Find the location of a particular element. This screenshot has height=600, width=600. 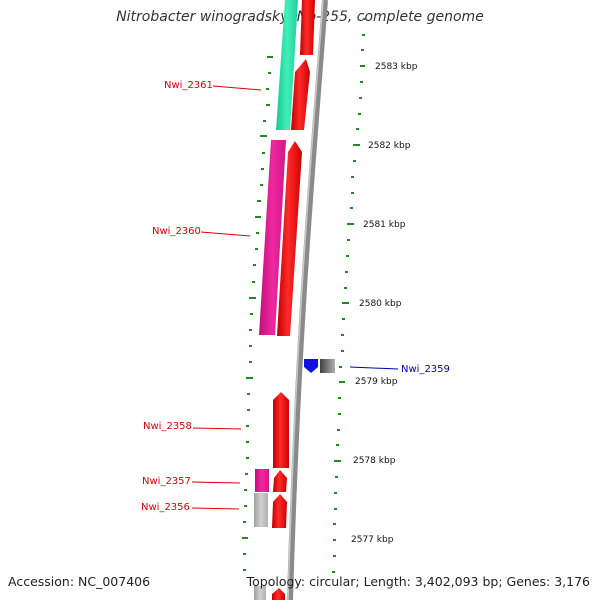

kbp-tick-label: 2578 kbp is located at coordinates (374, 461).